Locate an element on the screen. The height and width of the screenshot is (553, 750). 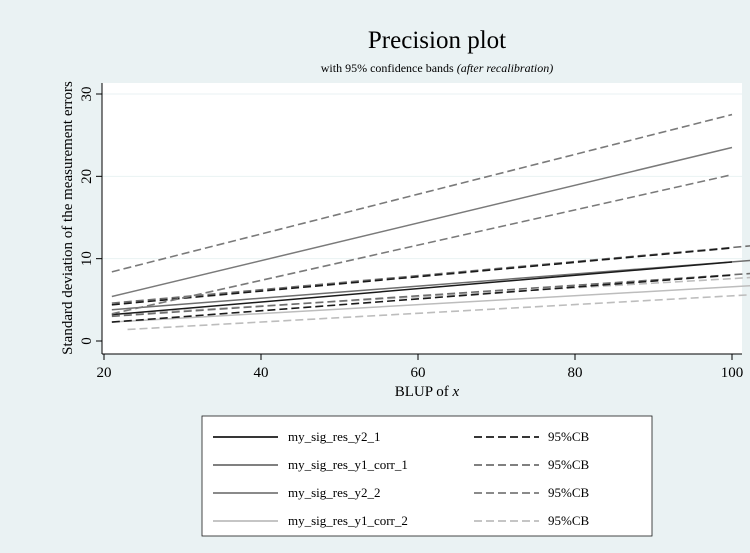
x-tick-label: 40 is located at coordinates (261, 373).